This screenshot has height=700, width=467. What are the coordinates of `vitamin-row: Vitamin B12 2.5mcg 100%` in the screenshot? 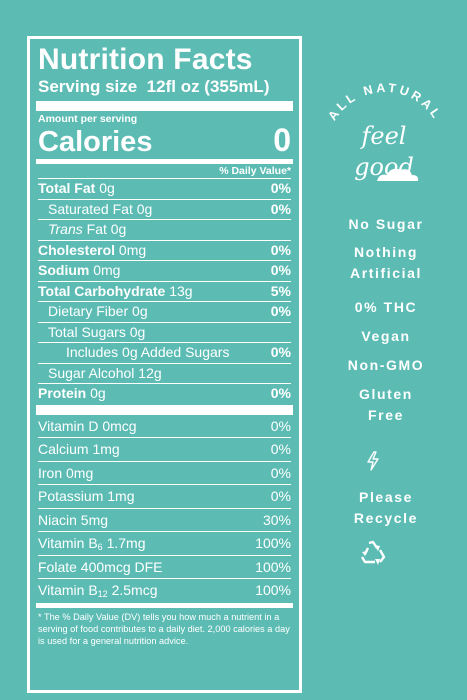 It's located at (164, 590).